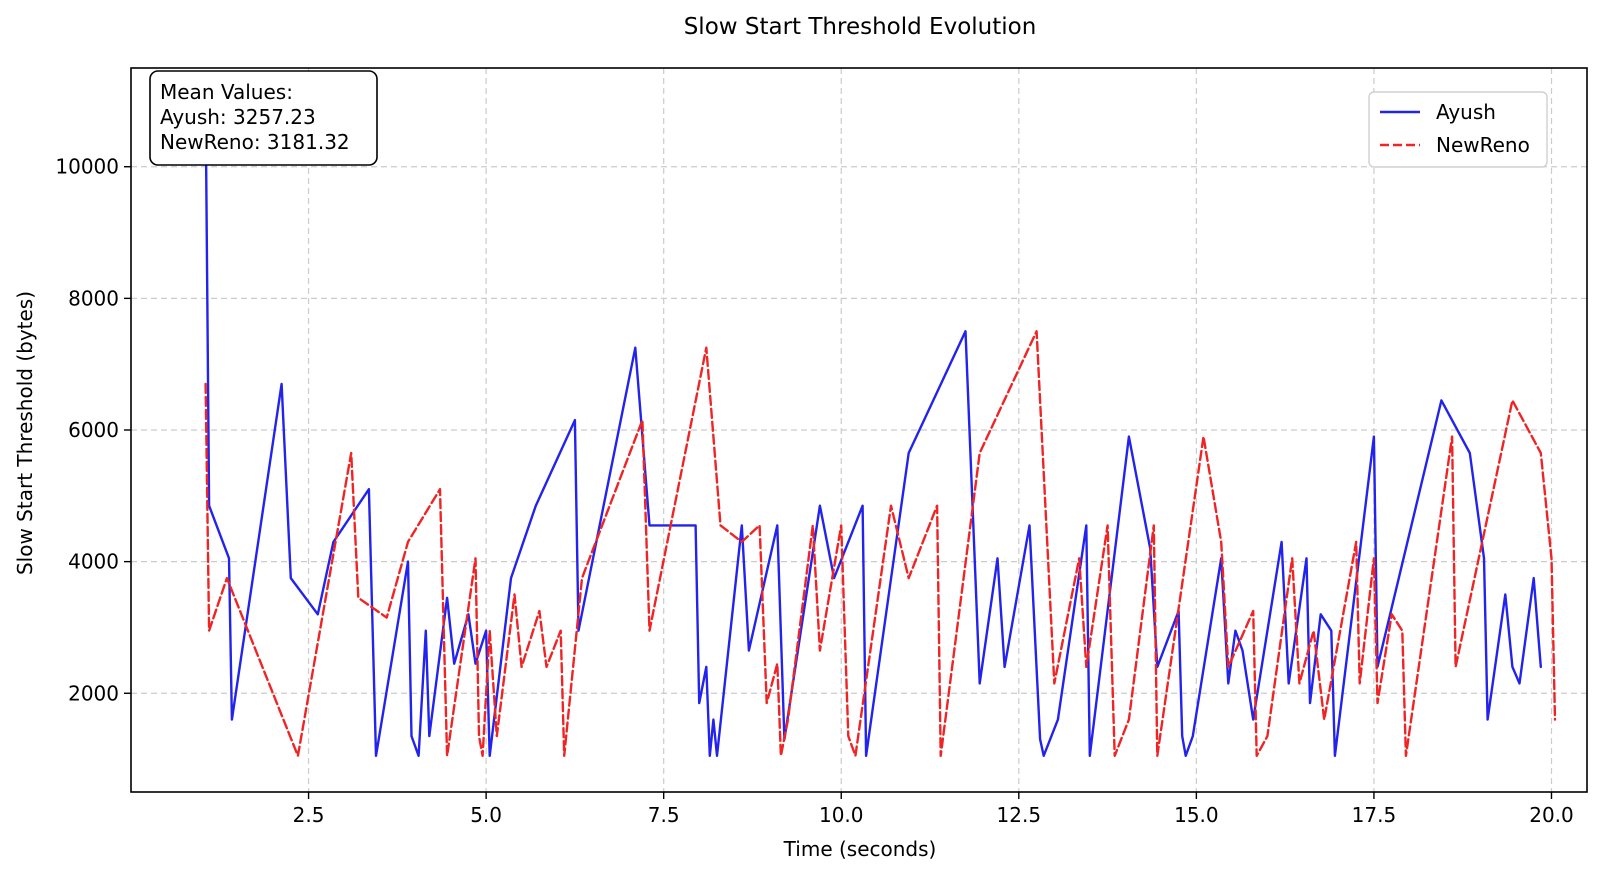 This screenshot has height=873, width=1600. What do you see at coordinates (93, 693) in the screenshot?
I see `y-tick-label: 2000` at bounding box center [93, 693].